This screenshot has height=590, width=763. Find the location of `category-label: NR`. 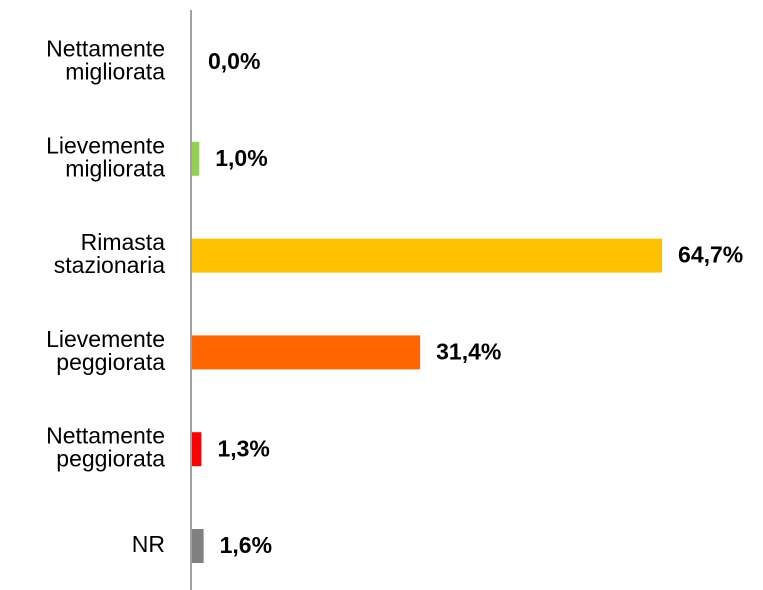

category-label: NR is located at coordinates (148, 544).